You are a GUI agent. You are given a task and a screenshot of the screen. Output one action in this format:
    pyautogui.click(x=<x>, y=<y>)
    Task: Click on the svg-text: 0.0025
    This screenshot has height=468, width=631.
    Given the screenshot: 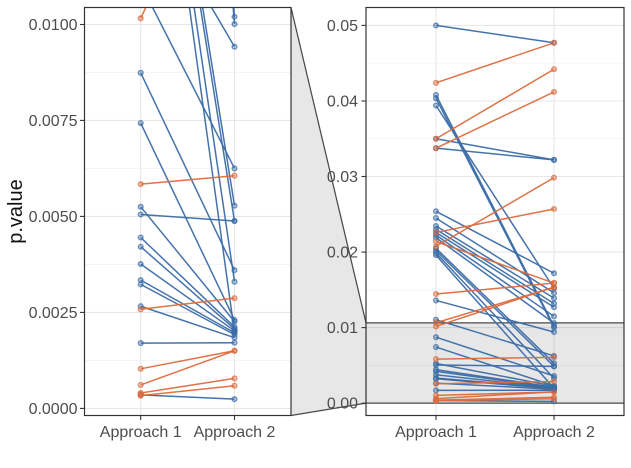 What is the action you would take?
    pyautogui.click(x=53, y=313)
    